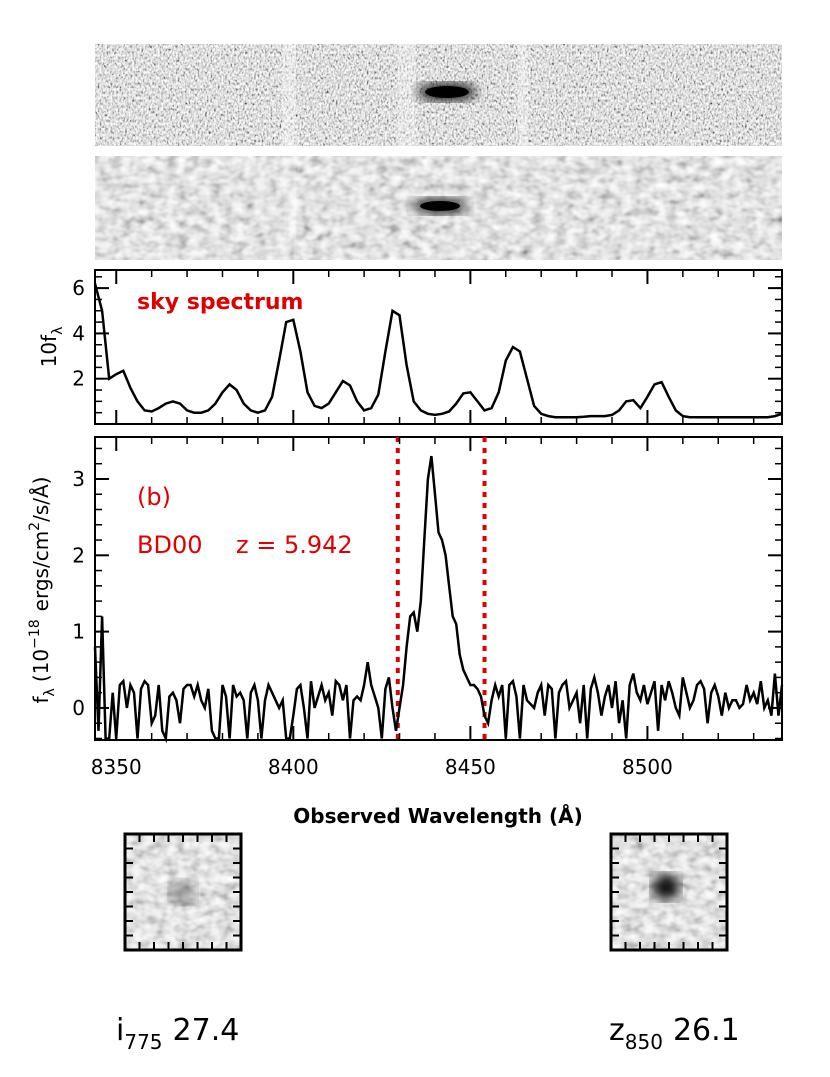 The height and width of the screenshot is (1077, 830). Describe the element at coordinates (78, 708) in the screenshot. I see `y-tick-label: 0` at that location.